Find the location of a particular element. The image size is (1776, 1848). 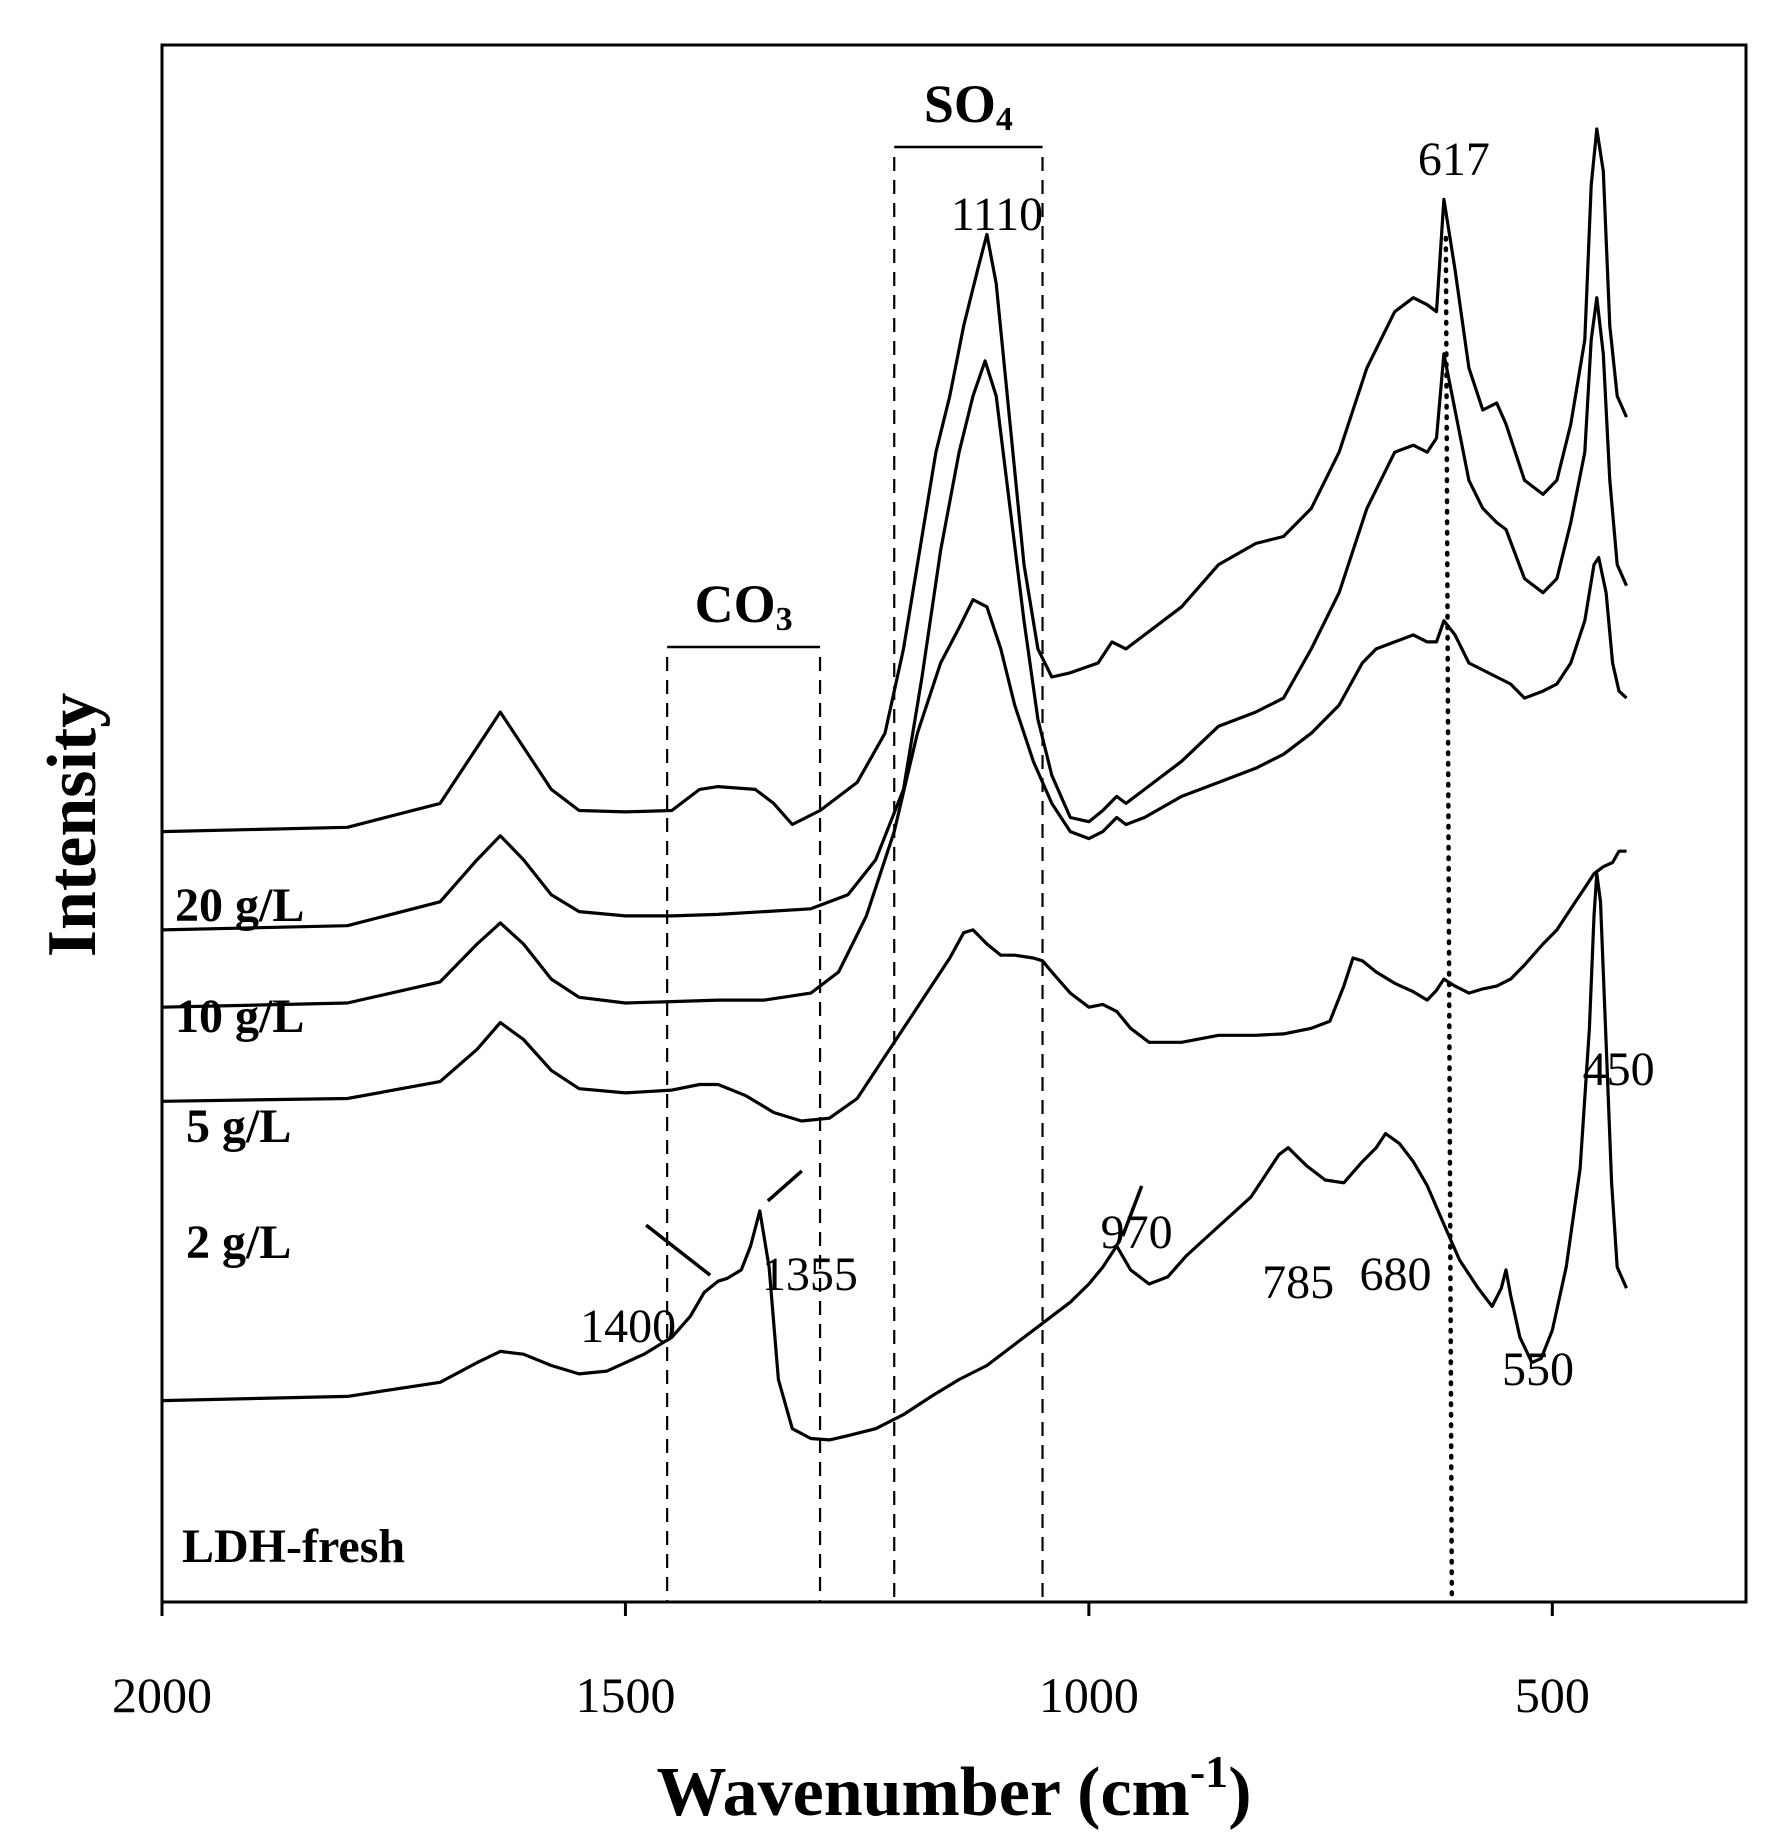

peak-label: 1355 is located at coordinates (810, 1274).